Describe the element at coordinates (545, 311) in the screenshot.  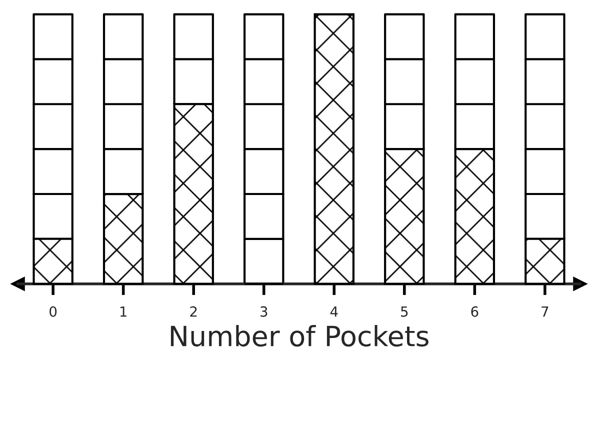
I see `x-tick-label: 7` at that location.